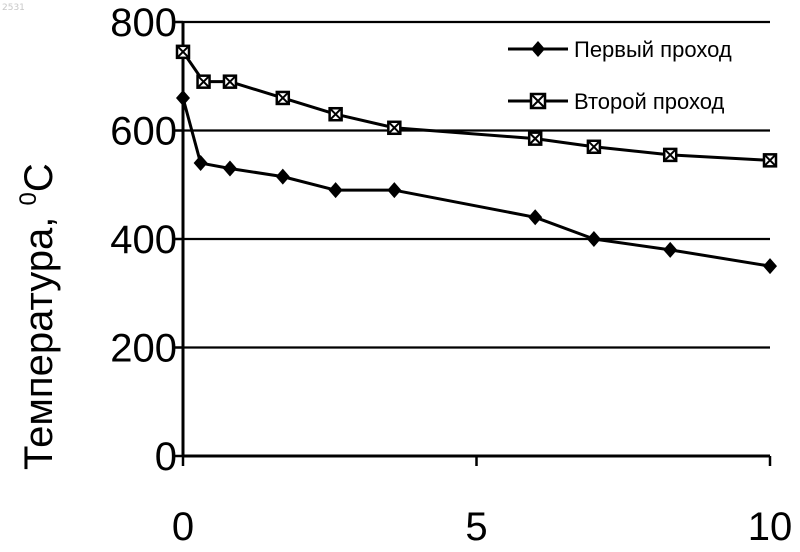 This screenshot has height=552, width=800. I want to click on legend: Первый проход Второй проход, so click(632, 74).